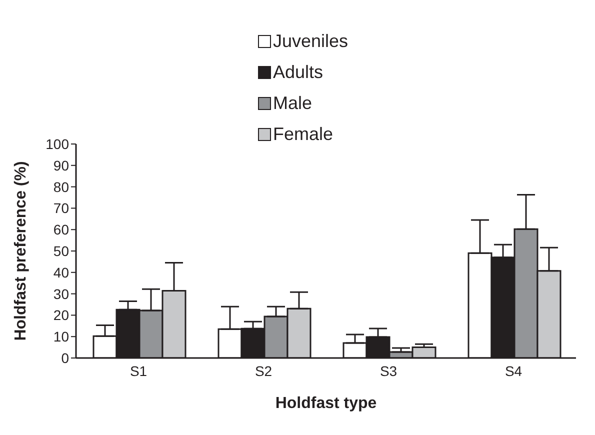 The width and height of the screenshot is (595, 435). Describe the element at coordinates (61, 315) in the screenshot. I see `y-tick-label: 20` at that location.